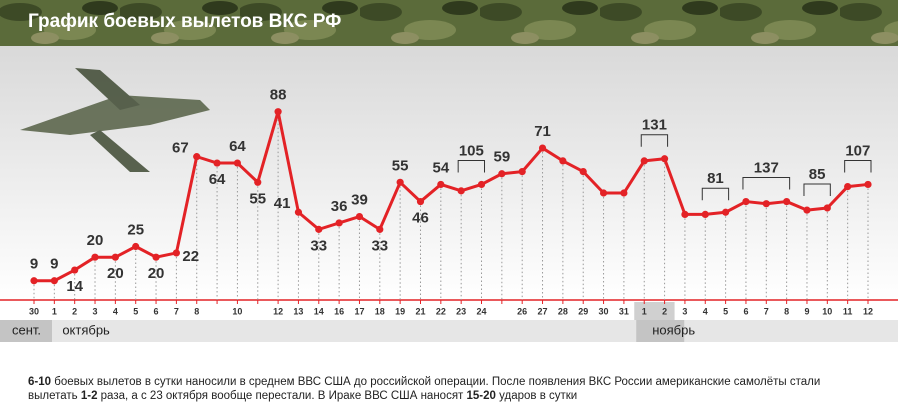 This screenshot has height=418, width=898. What do you see at coordinates (673, 329) in the screenshot?
I see `month-label: ноябрь` at bounding box center [673, 329].